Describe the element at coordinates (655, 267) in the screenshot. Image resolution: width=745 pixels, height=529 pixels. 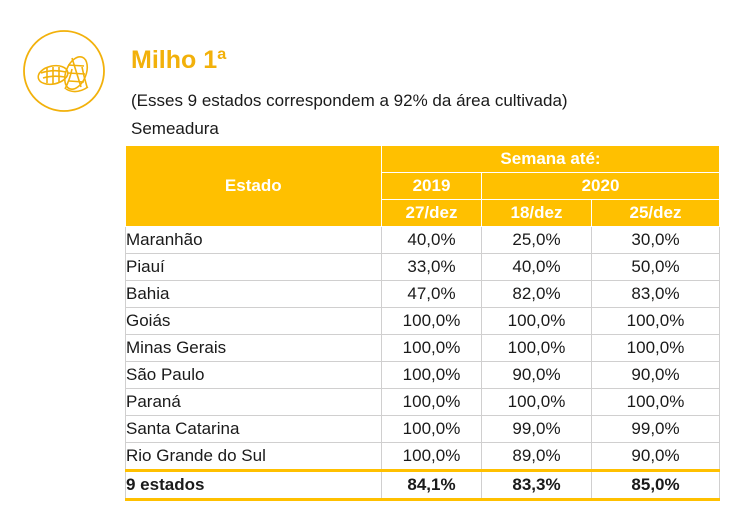
I see `value-cell: 50,0%` at that location.